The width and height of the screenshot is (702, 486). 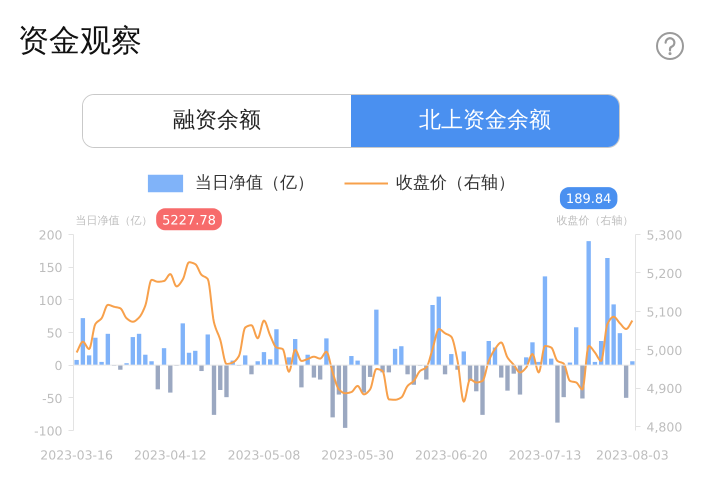 I want to click on chart-subtitle: 北上资金余额, so click(x=485, y=121).